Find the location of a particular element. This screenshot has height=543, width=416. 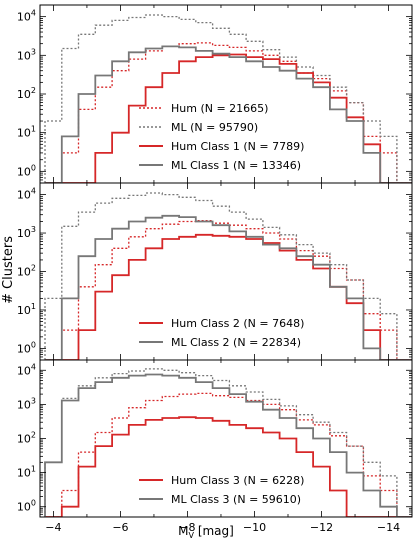

x-axis-label-subscript: V is located at coordinates (192, 535).